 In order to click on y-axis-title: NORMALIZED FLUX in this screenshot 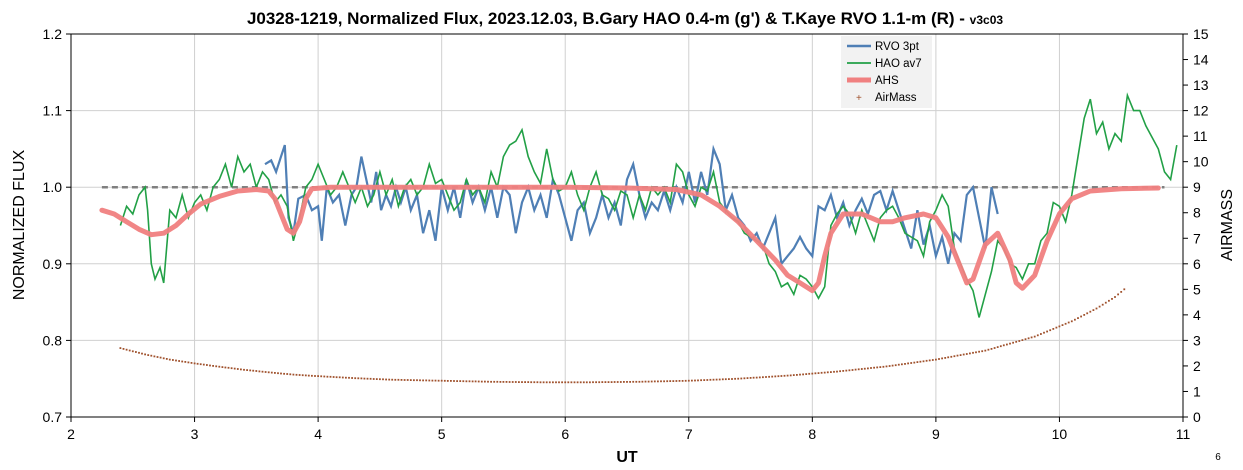, I will do `click(19, 225)`.